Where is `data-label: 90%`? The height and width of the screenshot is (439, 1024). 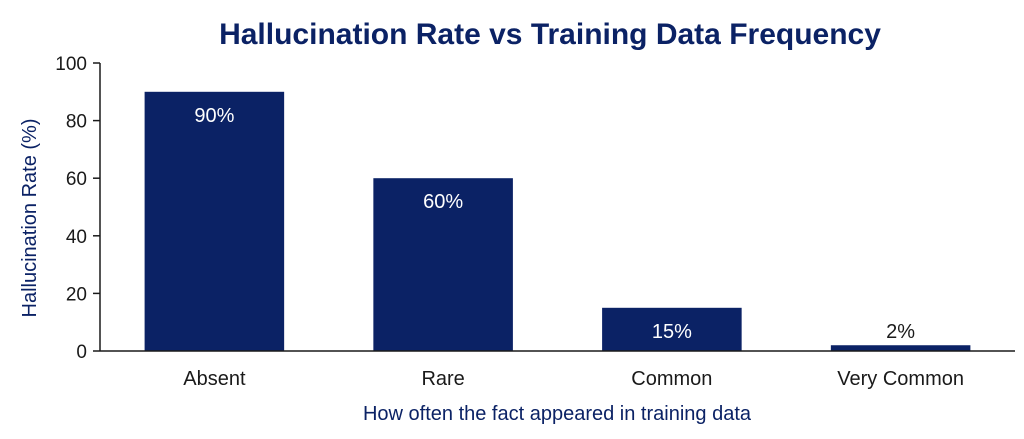 data-label: 90% is located at coordinates (214, 116).